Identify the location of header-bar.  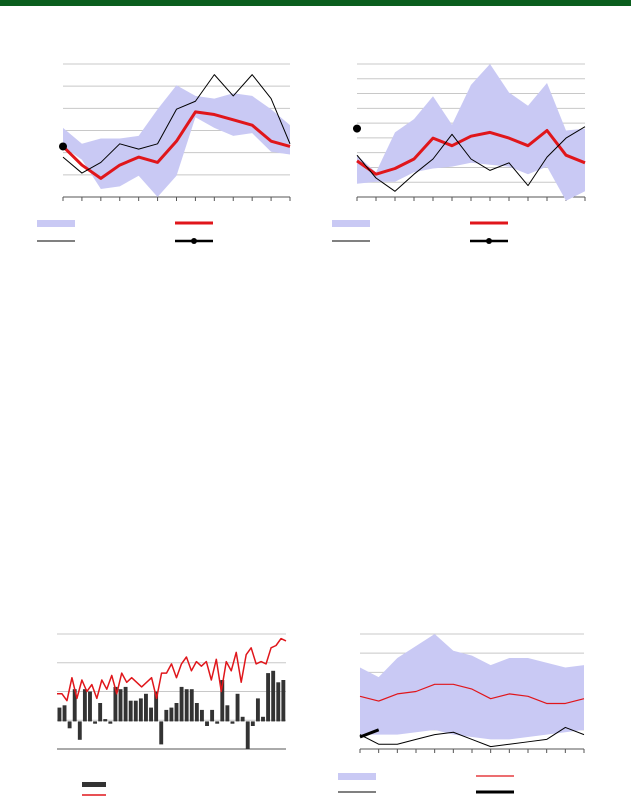
(315, 3).